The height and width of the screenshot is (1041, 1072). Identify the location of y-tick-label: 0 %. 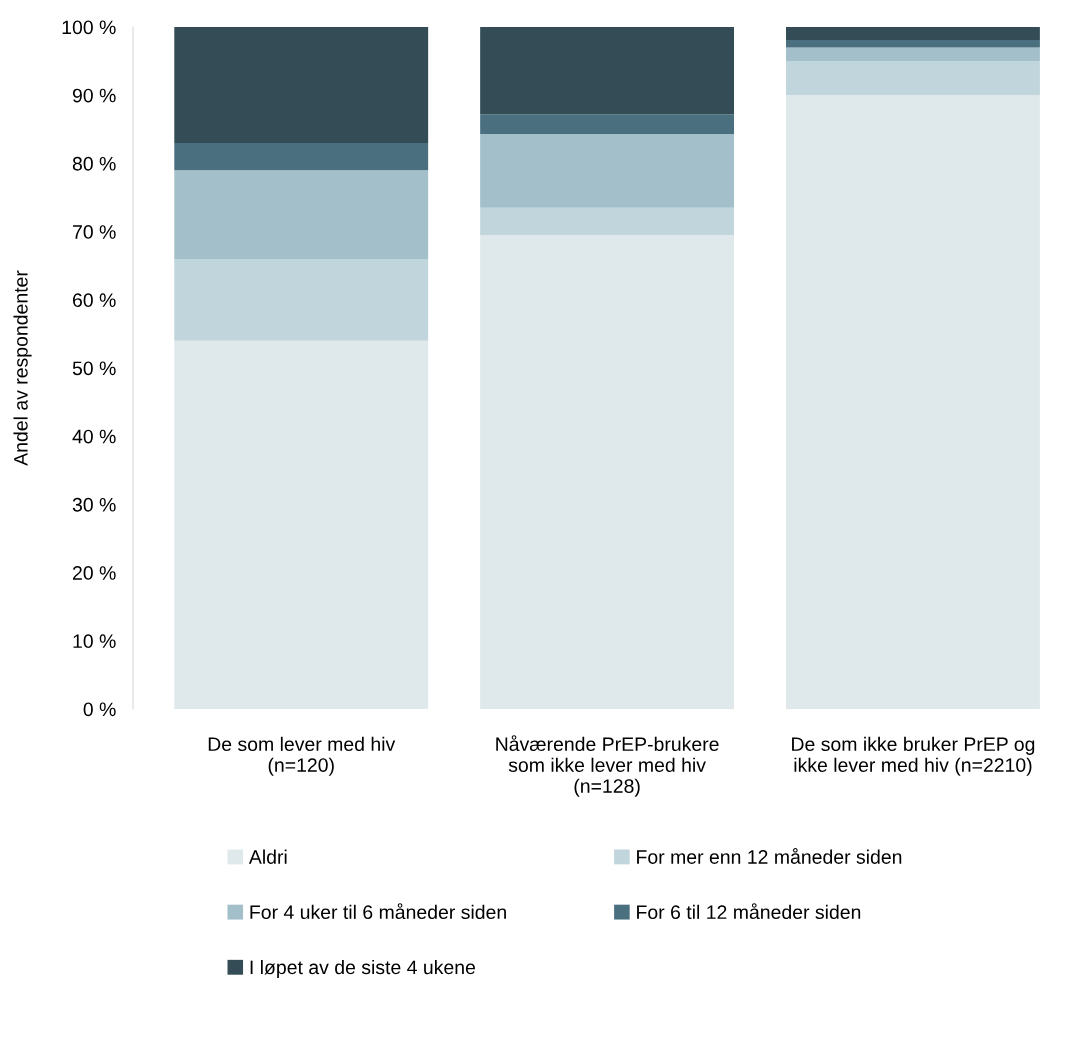
(99, 709).